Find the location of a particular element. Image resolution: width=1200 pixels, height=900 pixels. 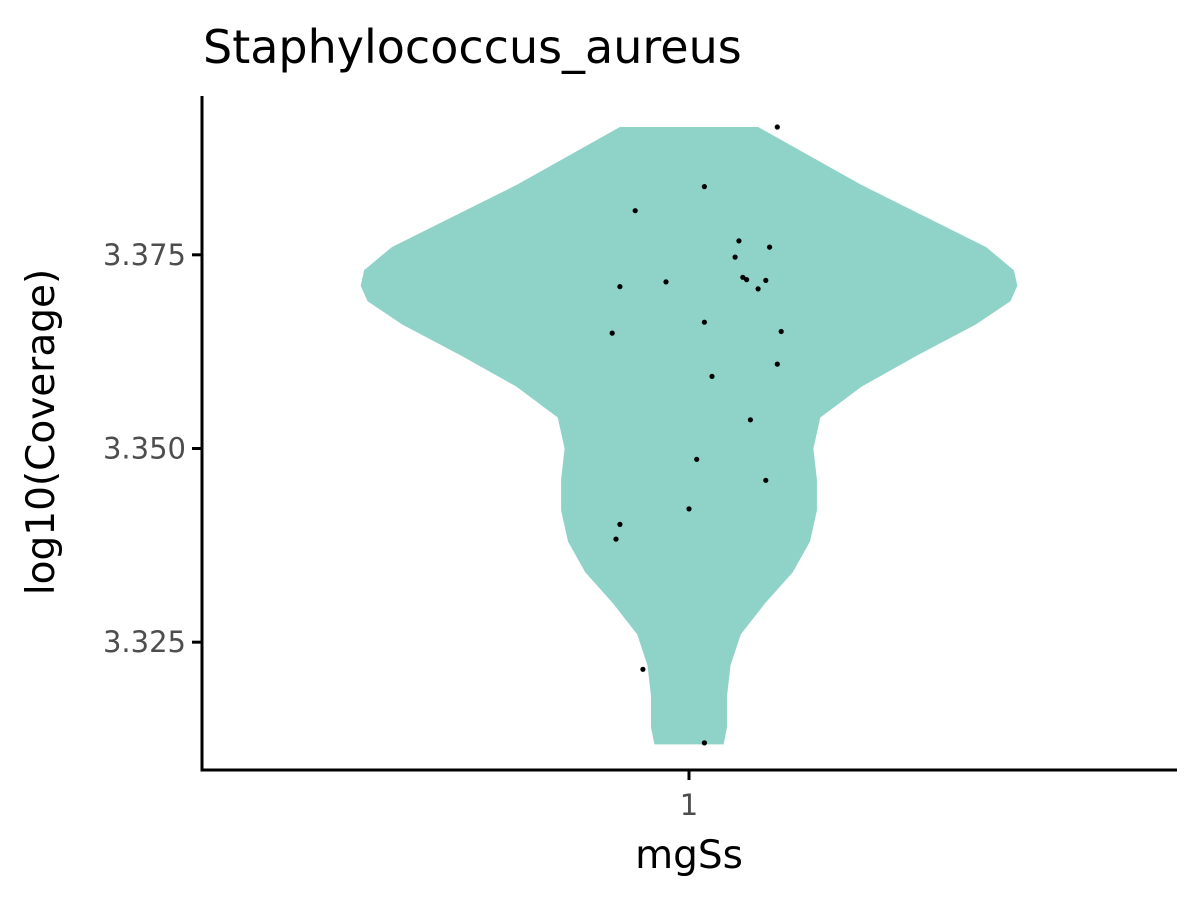

y-tick-label-1: 3.325 is located at coordinates (144, 642).